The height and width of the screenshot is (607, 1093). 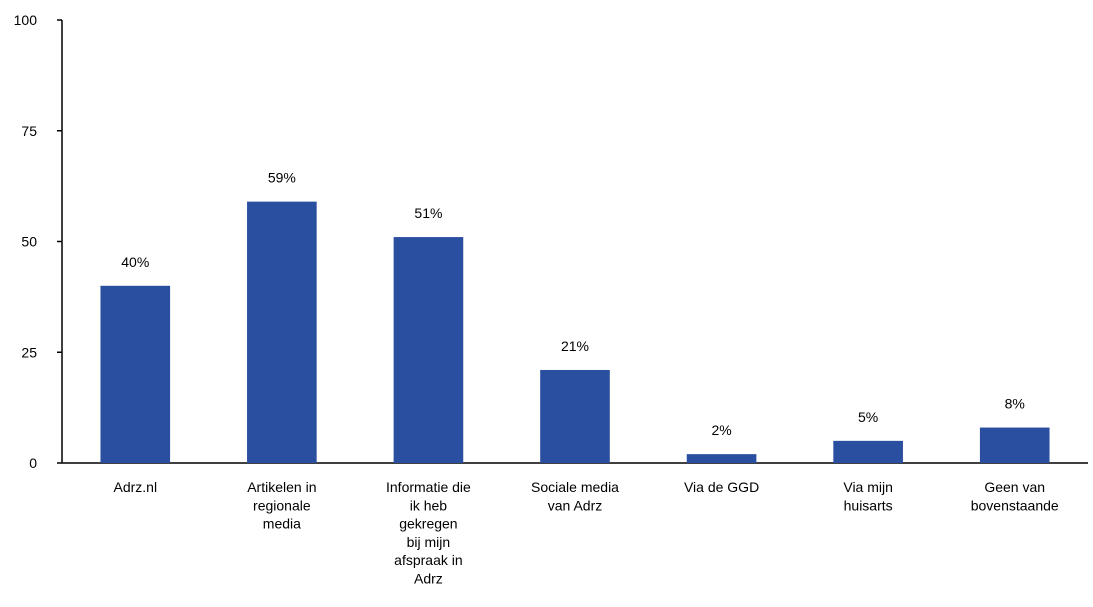 I want to click on category-label-line: huisarts, so click(x=868, y=505).